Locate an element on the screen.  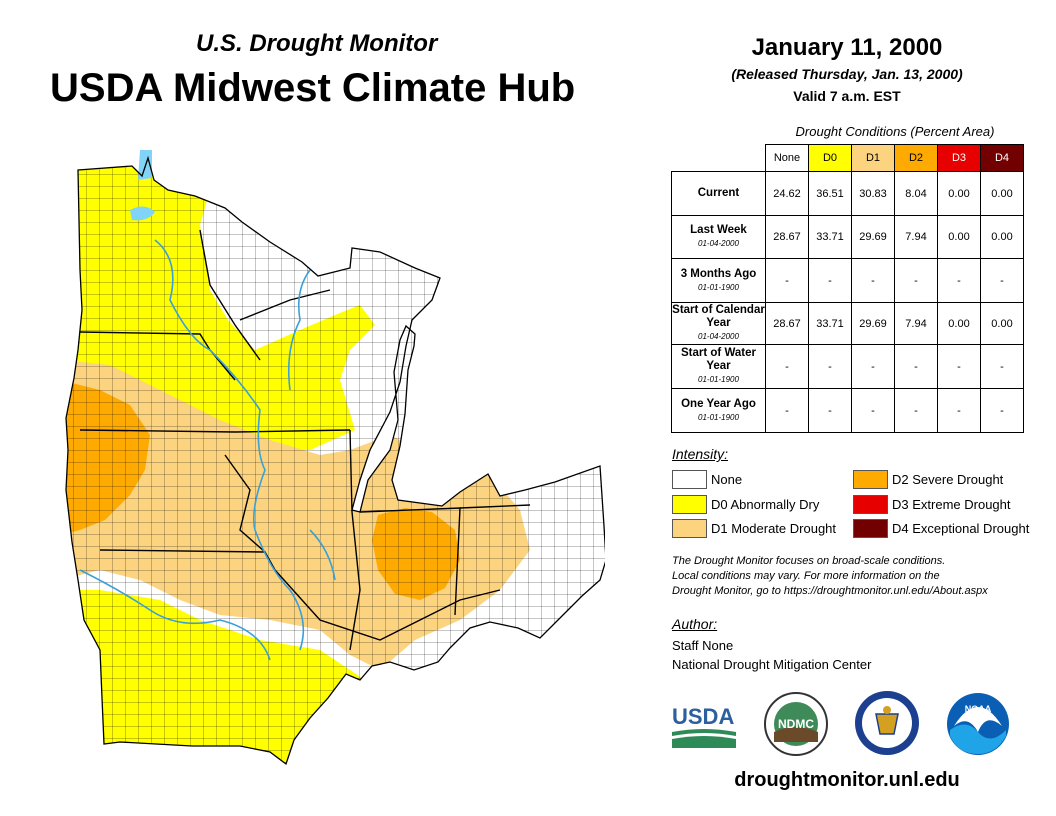
map-subtitle: U.S. Drought Monitor is located at coordinates (317, 43).